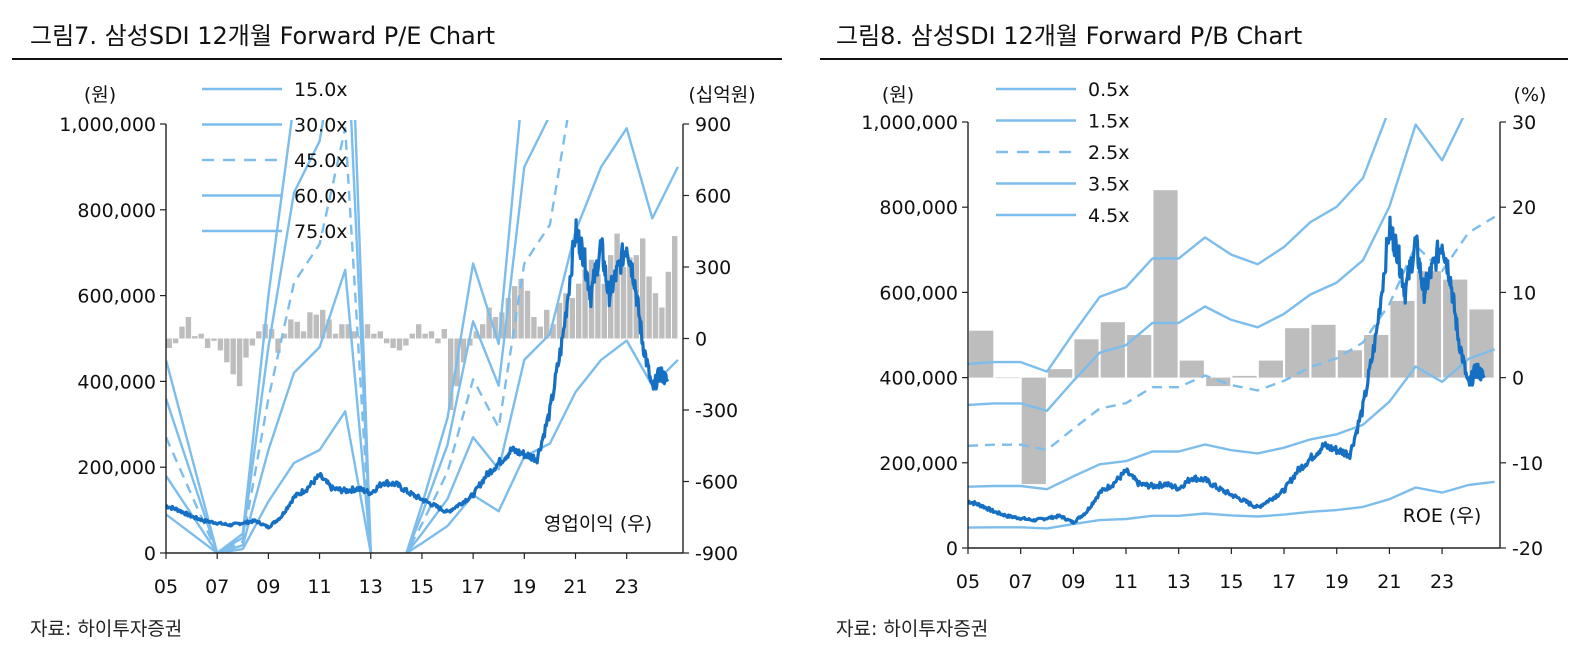 The height and width of the screenshot is (652, 1572). Describe the element at coordinates (397, 59) in the screenshot. I see `pe-title-rule` at that location.